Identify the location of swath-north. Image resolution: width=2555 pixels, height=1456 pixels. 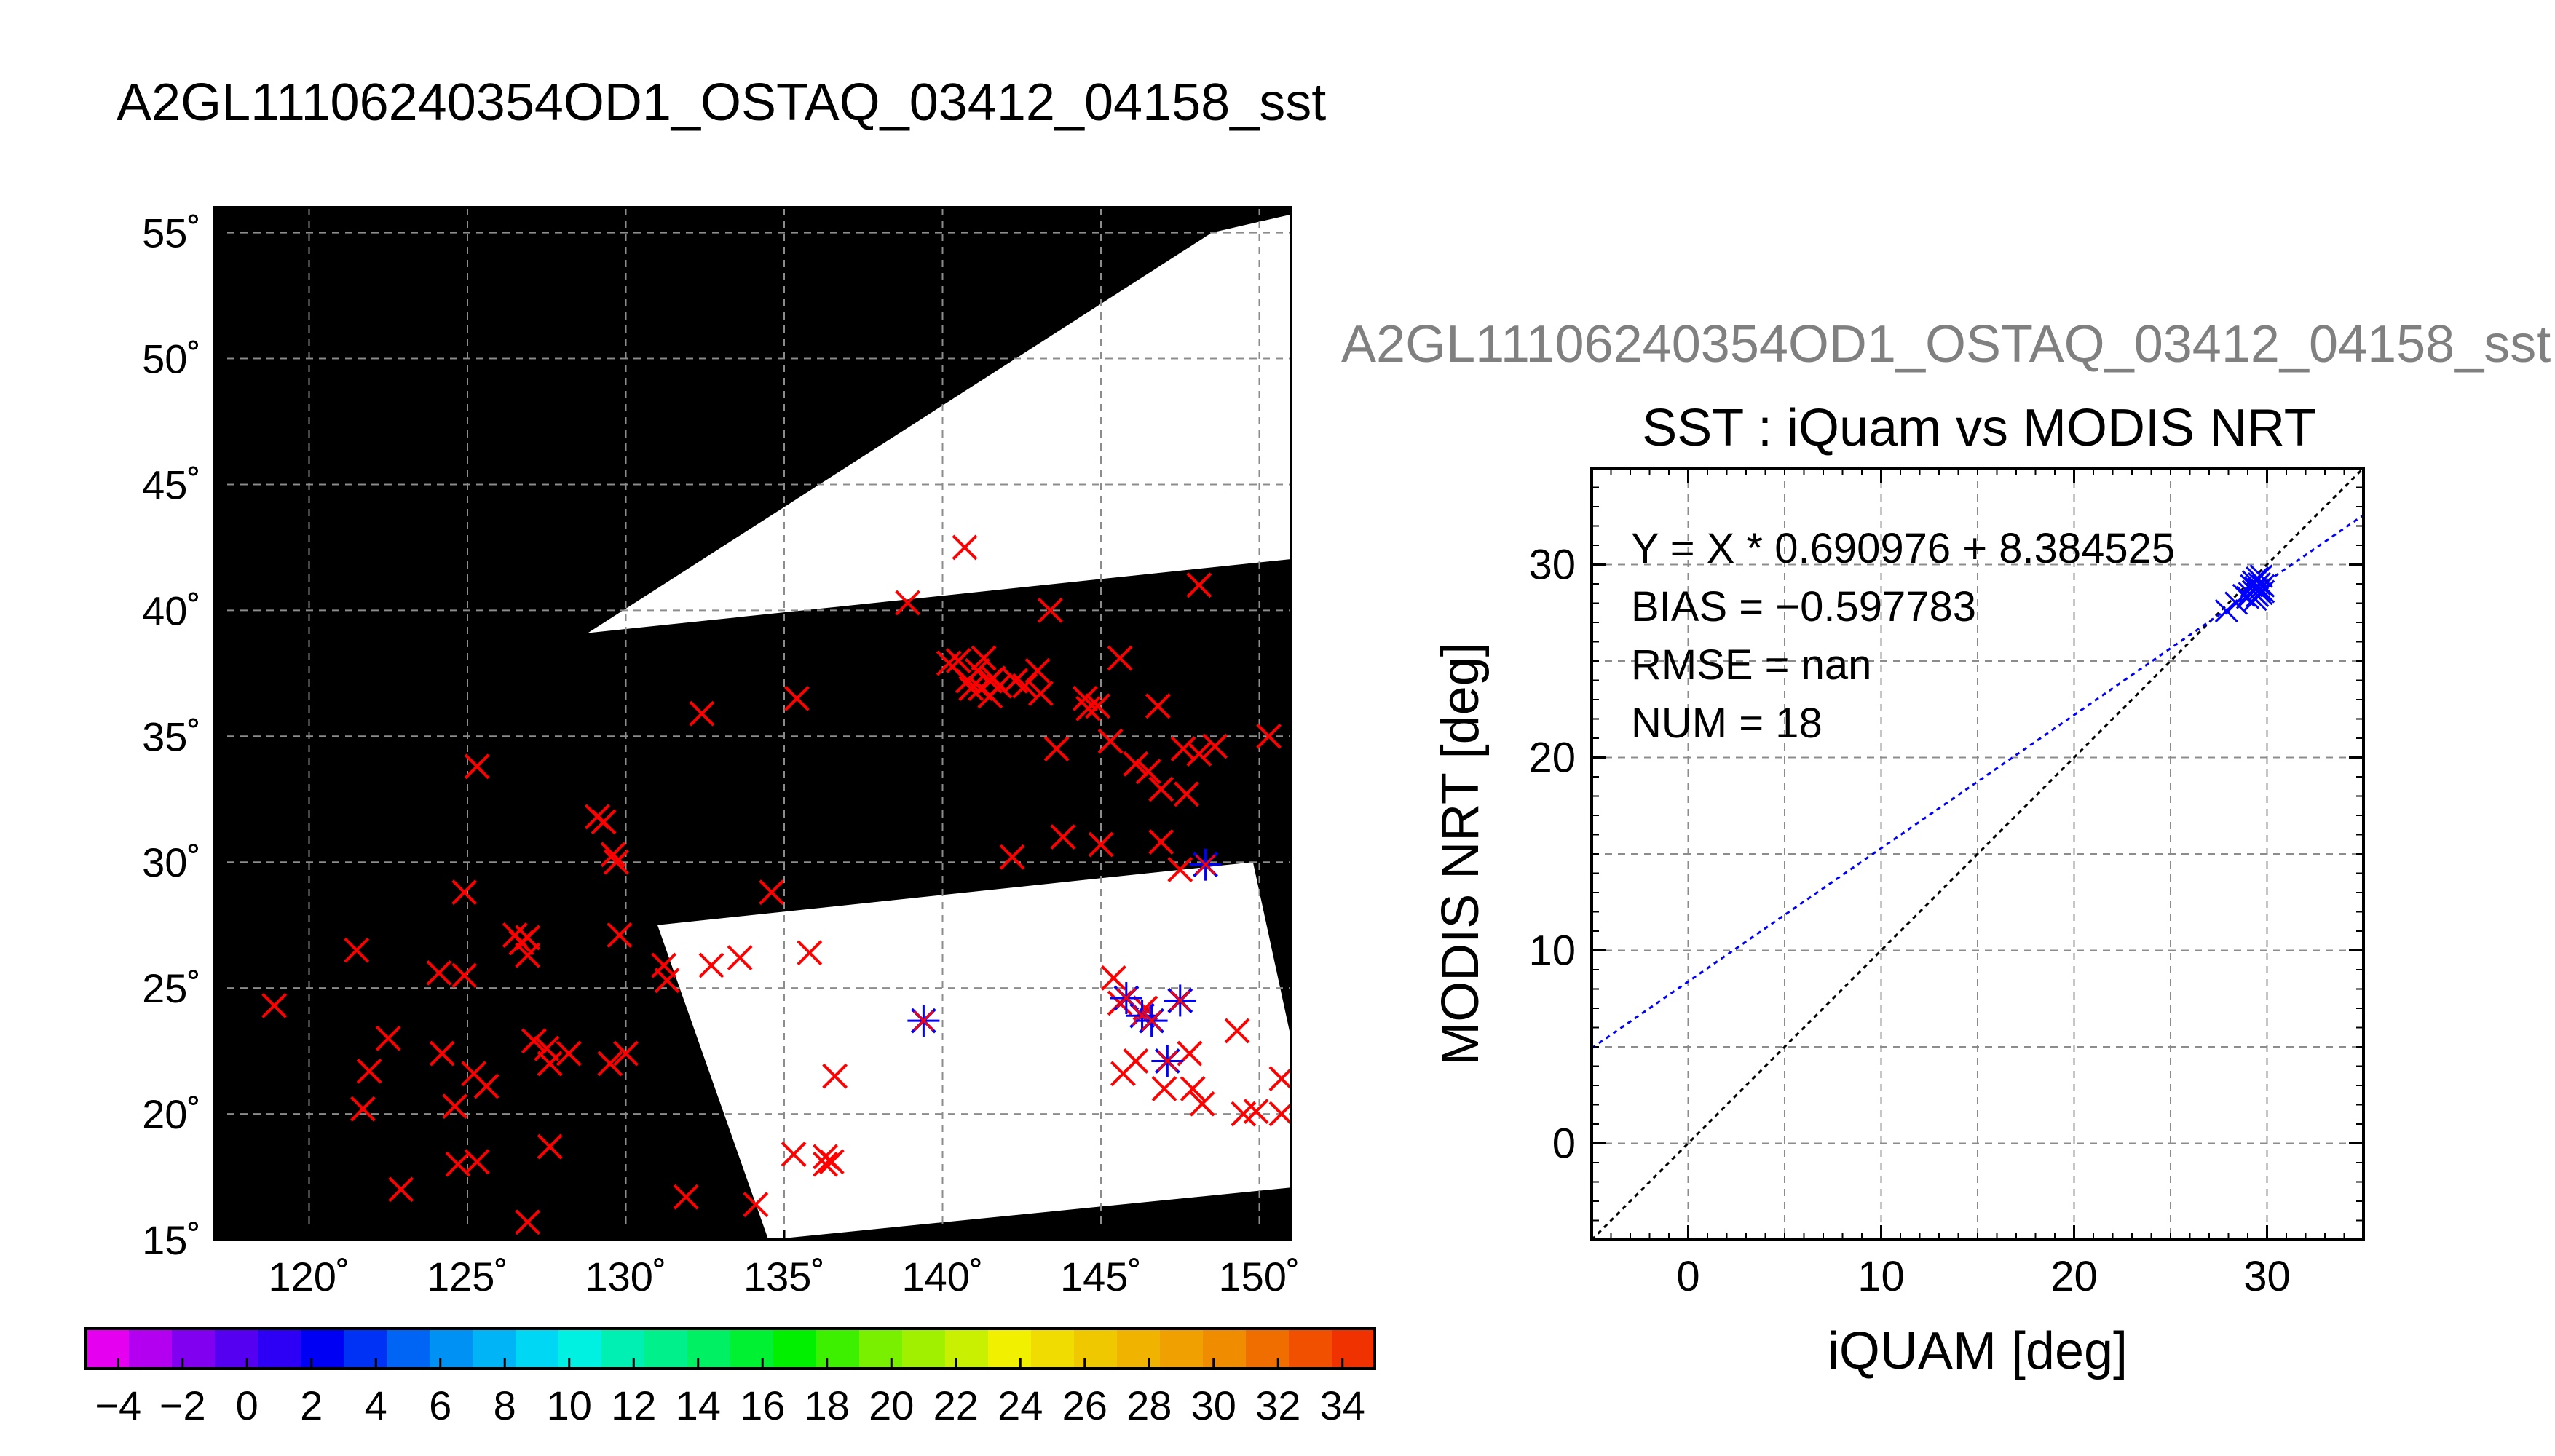
(939, 423).